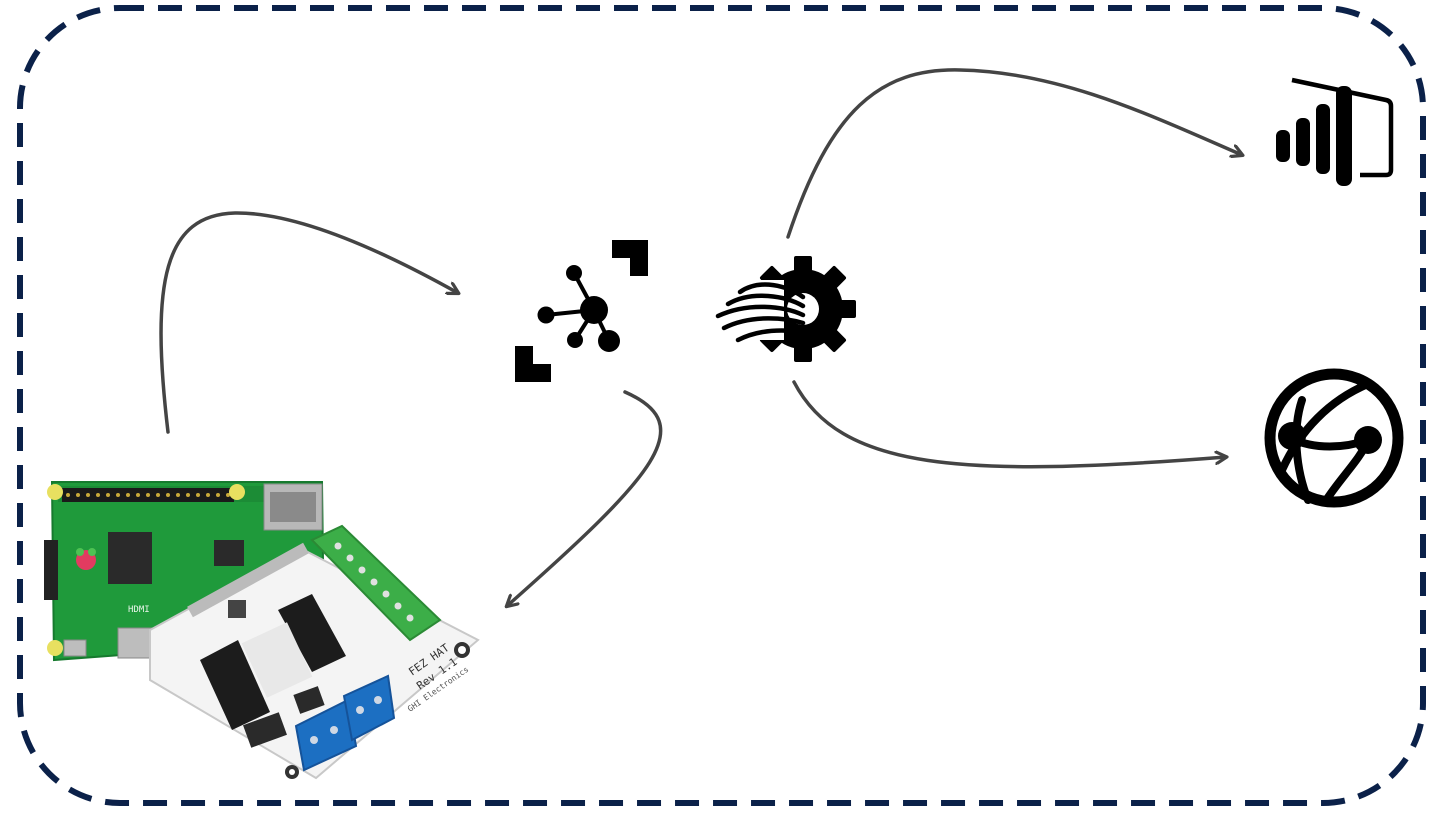  Describe the element at coordinates (1335, 131) in the screenshot. I see `power-bi-icon` at that location.